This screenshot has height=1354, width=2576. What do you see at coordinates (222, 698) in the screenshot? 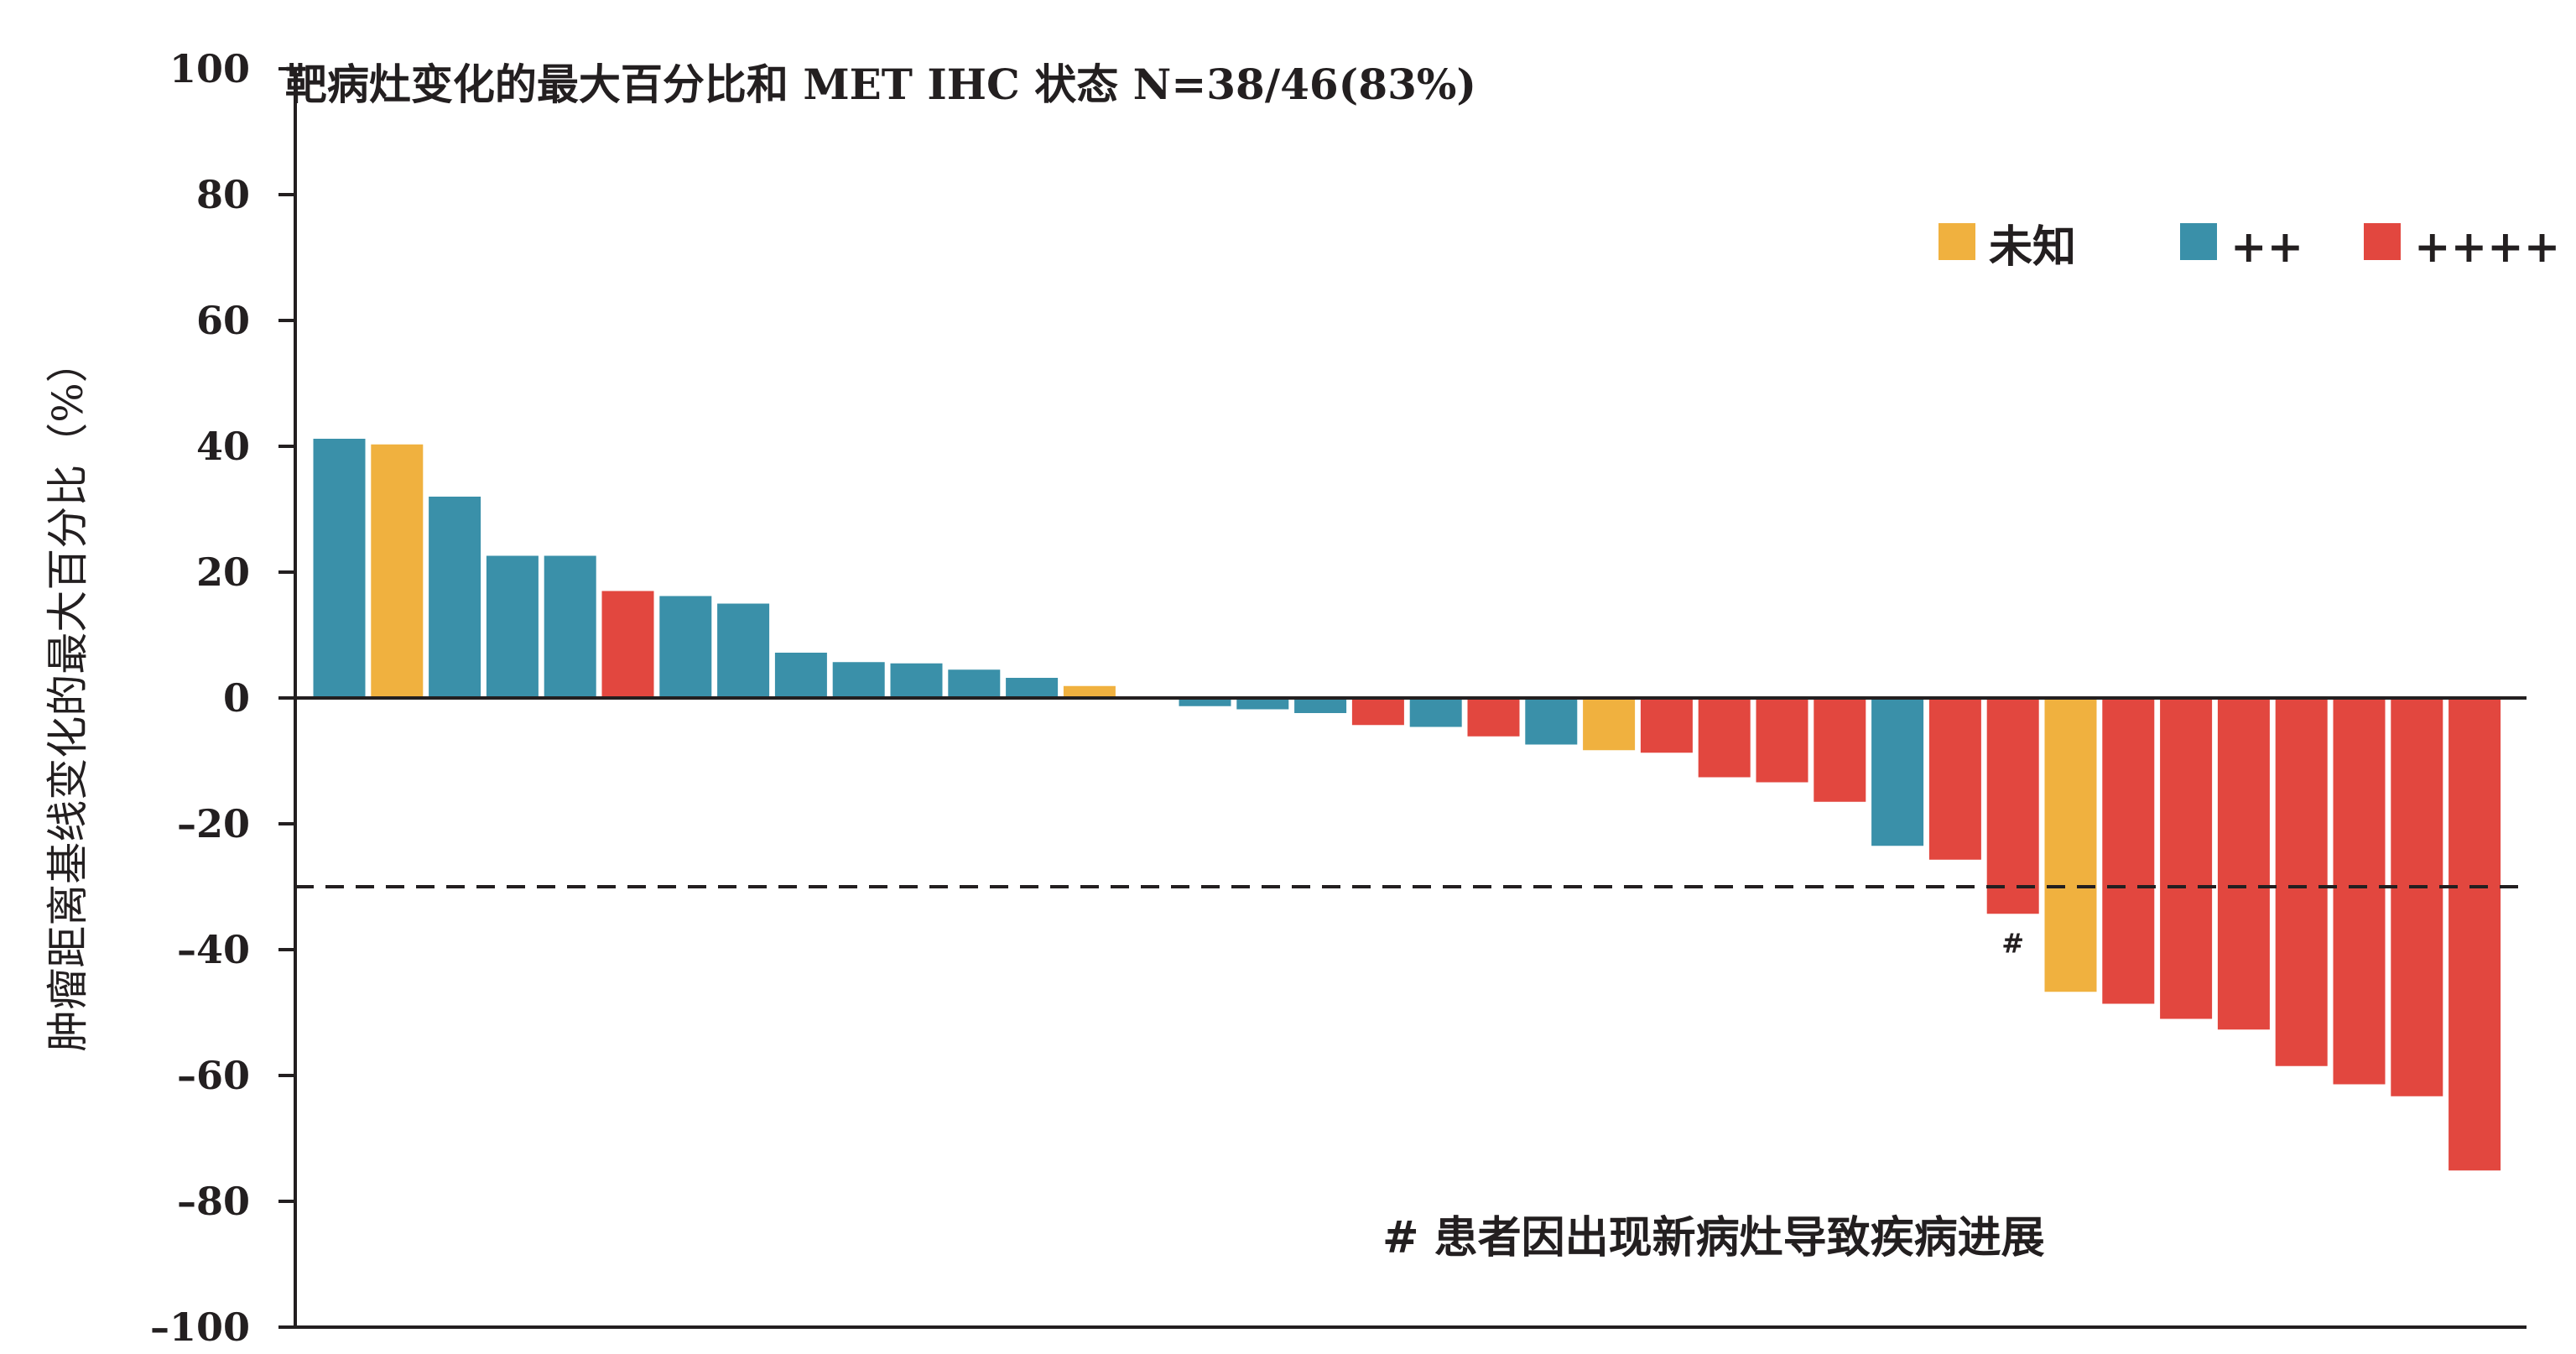
I see `y-ticks-group: 100 80 60 40 20 0 –20 –40 –60 –80 –100` at bounding box center [222, 698].